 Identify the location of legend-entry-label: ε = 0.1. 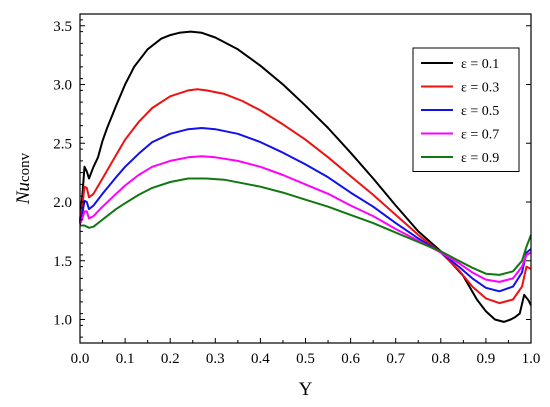
(480, 64).